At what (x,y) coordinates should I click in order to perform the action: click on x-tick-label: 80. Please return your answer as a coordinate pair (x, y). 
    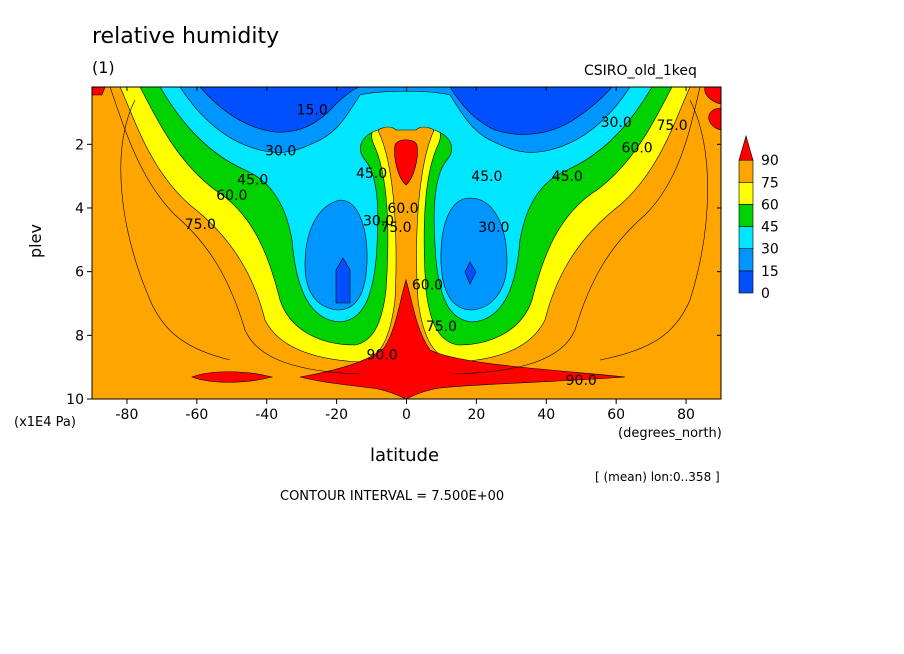
    Looking at the image, I should click on (686, 415).